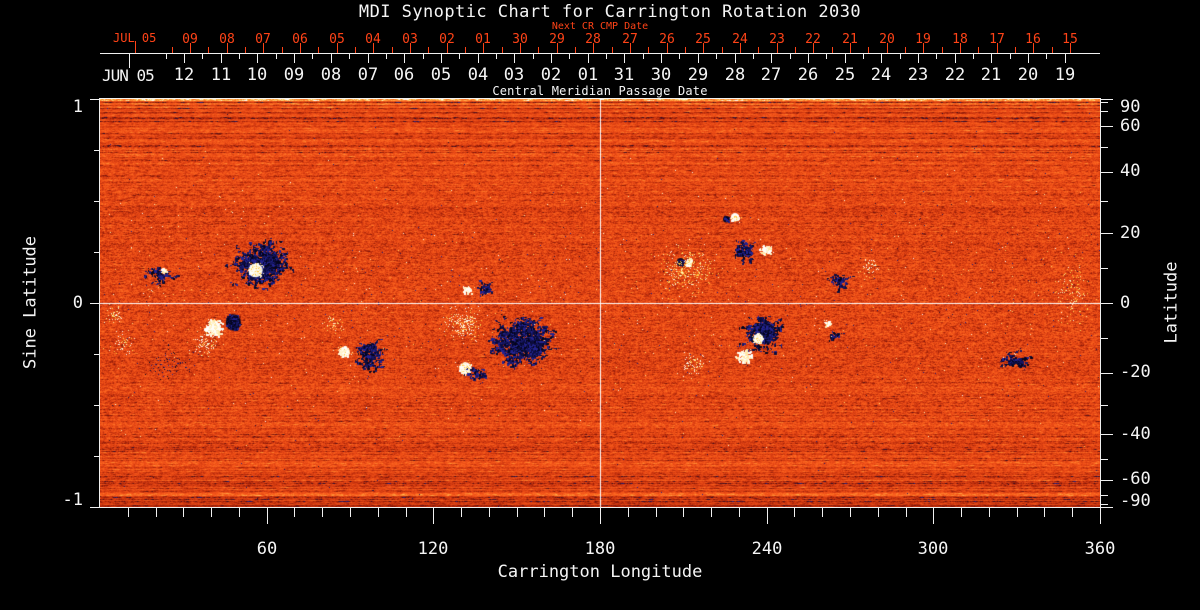  What do you see at coordinates (263, 39) in the screenshot?
I see `red-day-label: 07` at bounding box center [263, 39].